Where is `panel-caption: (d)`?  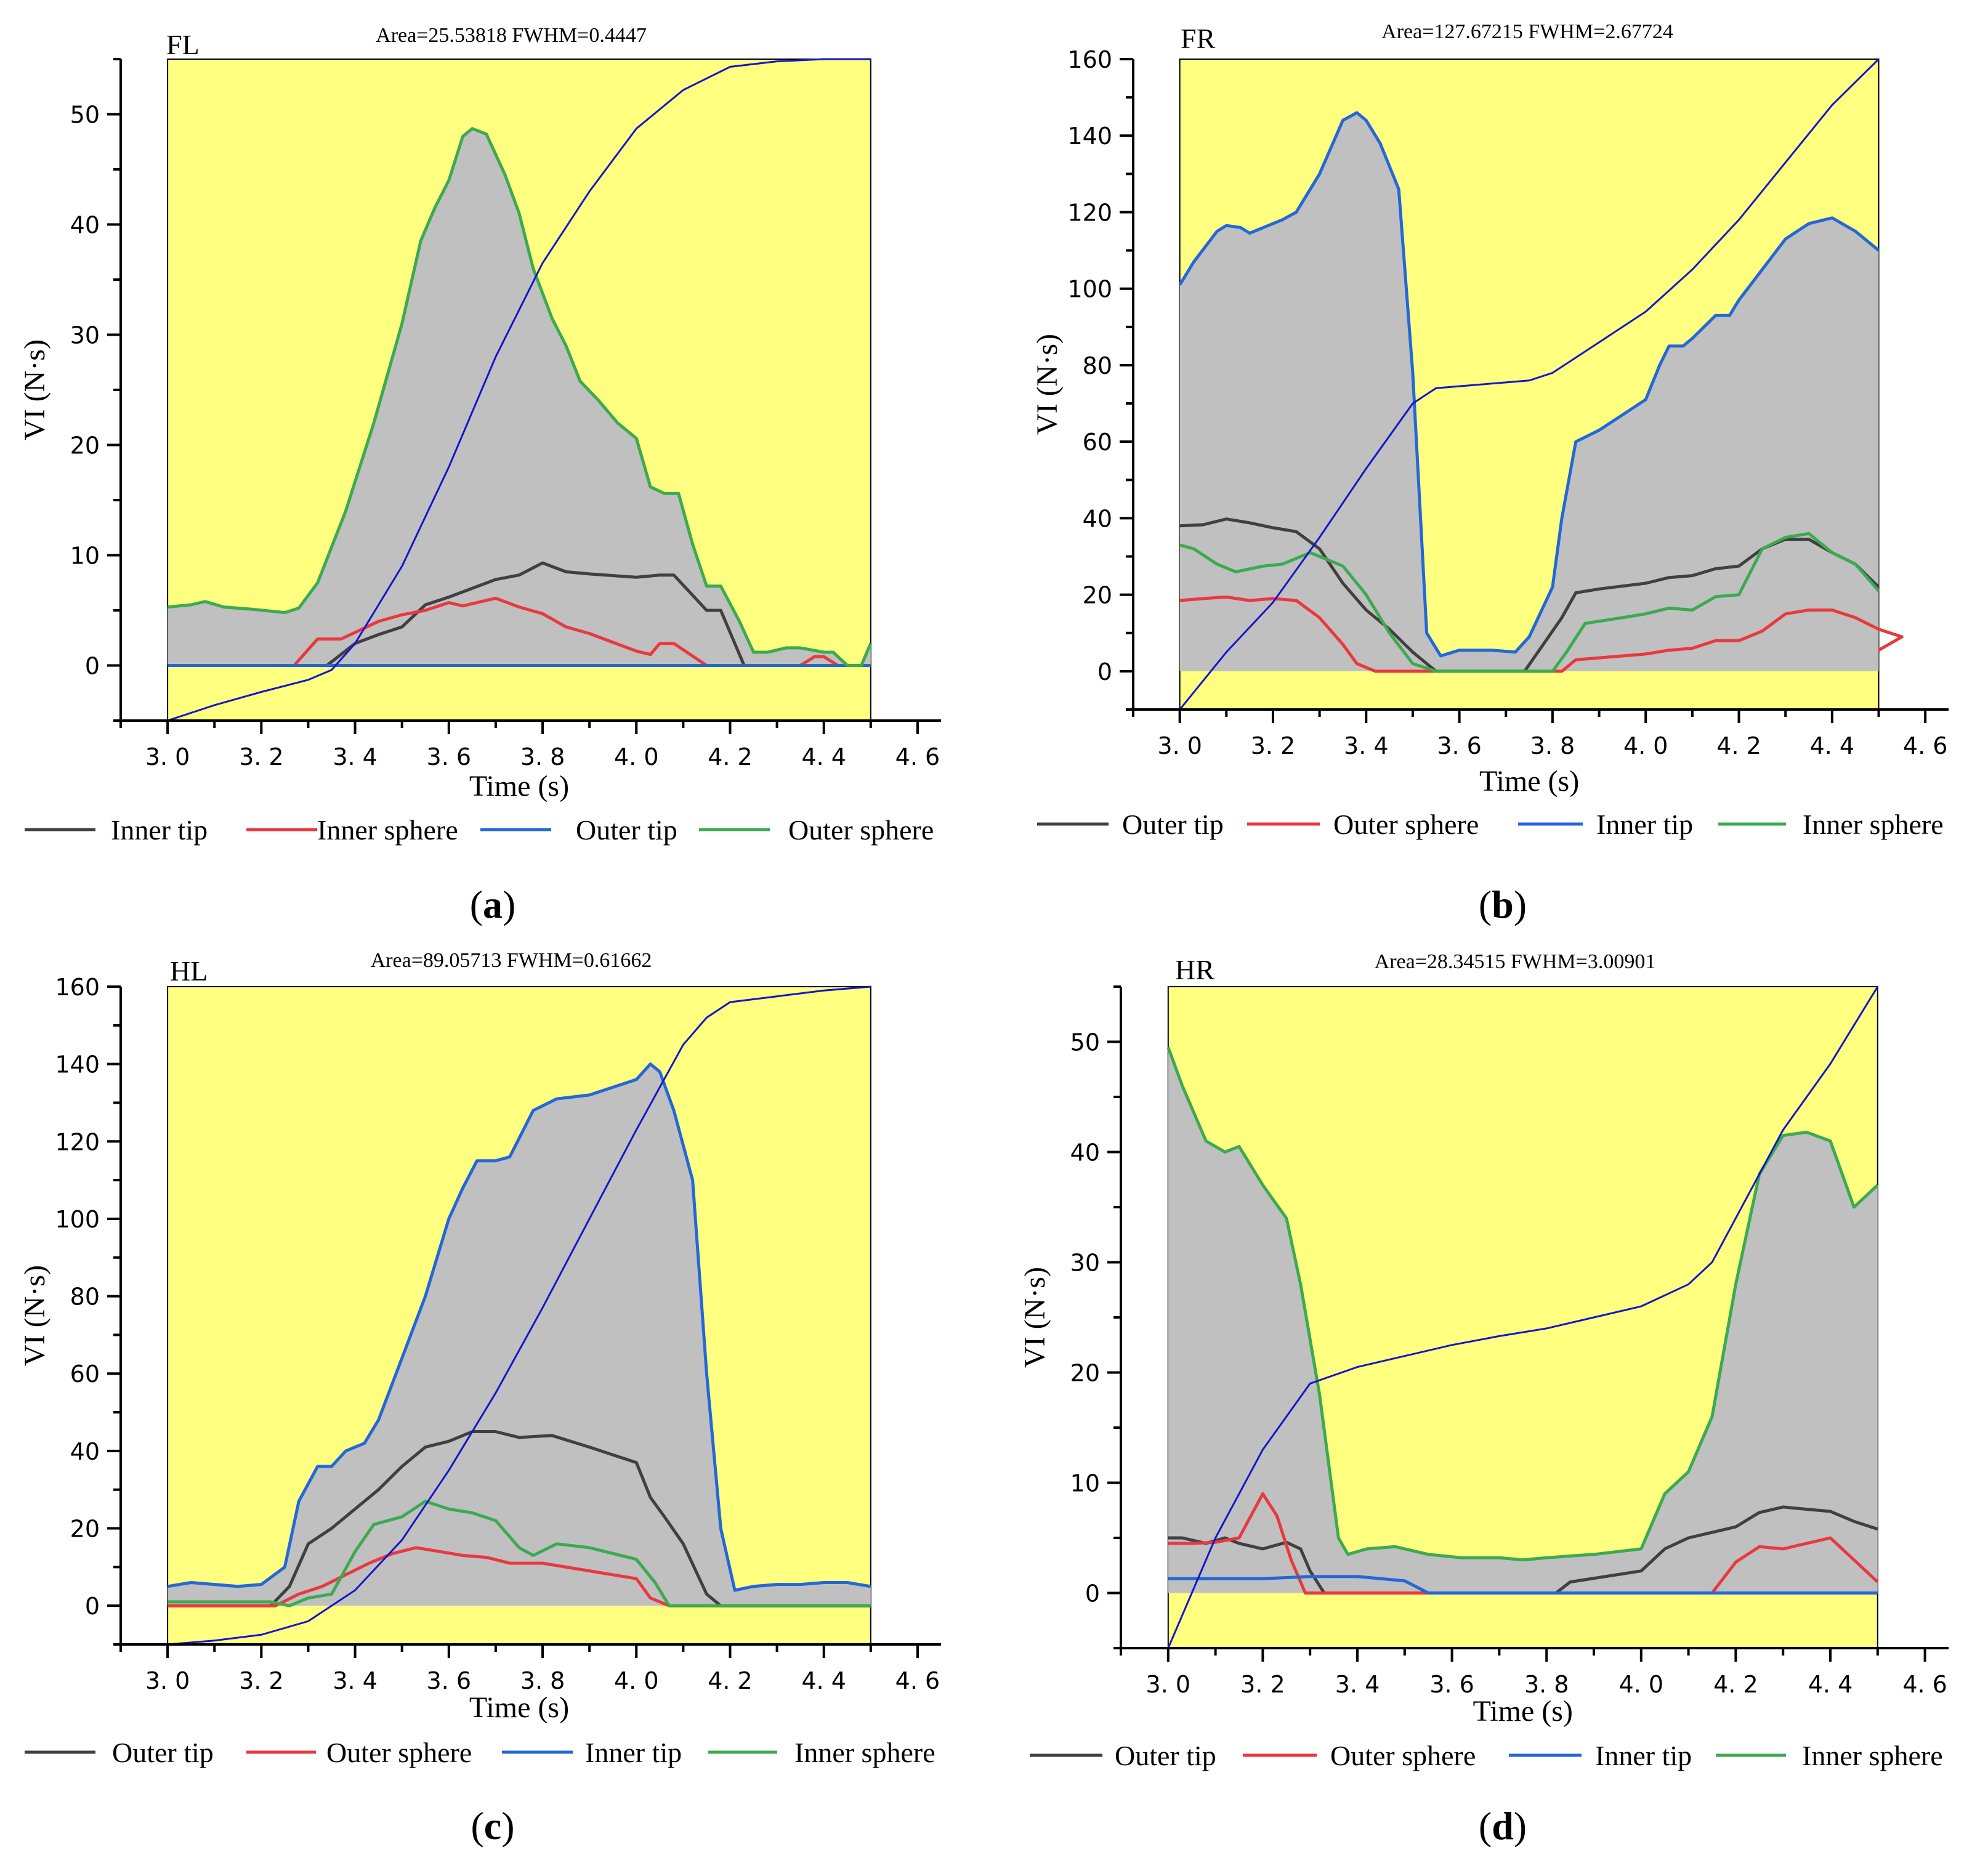 panel-caption: (d) is located at coordinates (1503, 1826).